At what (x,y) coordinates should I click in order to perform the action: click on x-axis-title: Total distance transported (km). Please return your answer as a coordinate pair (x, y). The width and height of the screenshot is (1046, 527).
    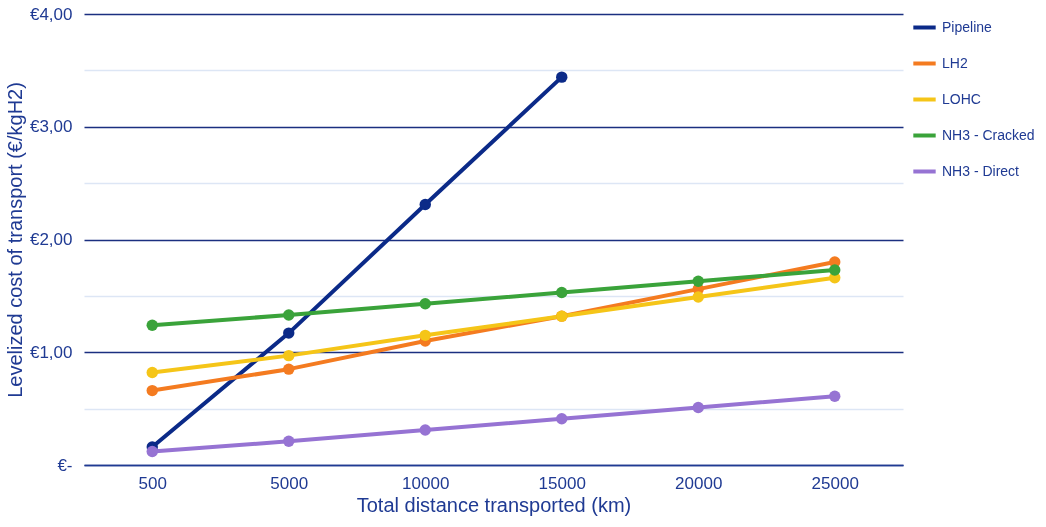
    Looking at the image, I should click on (494, 504).